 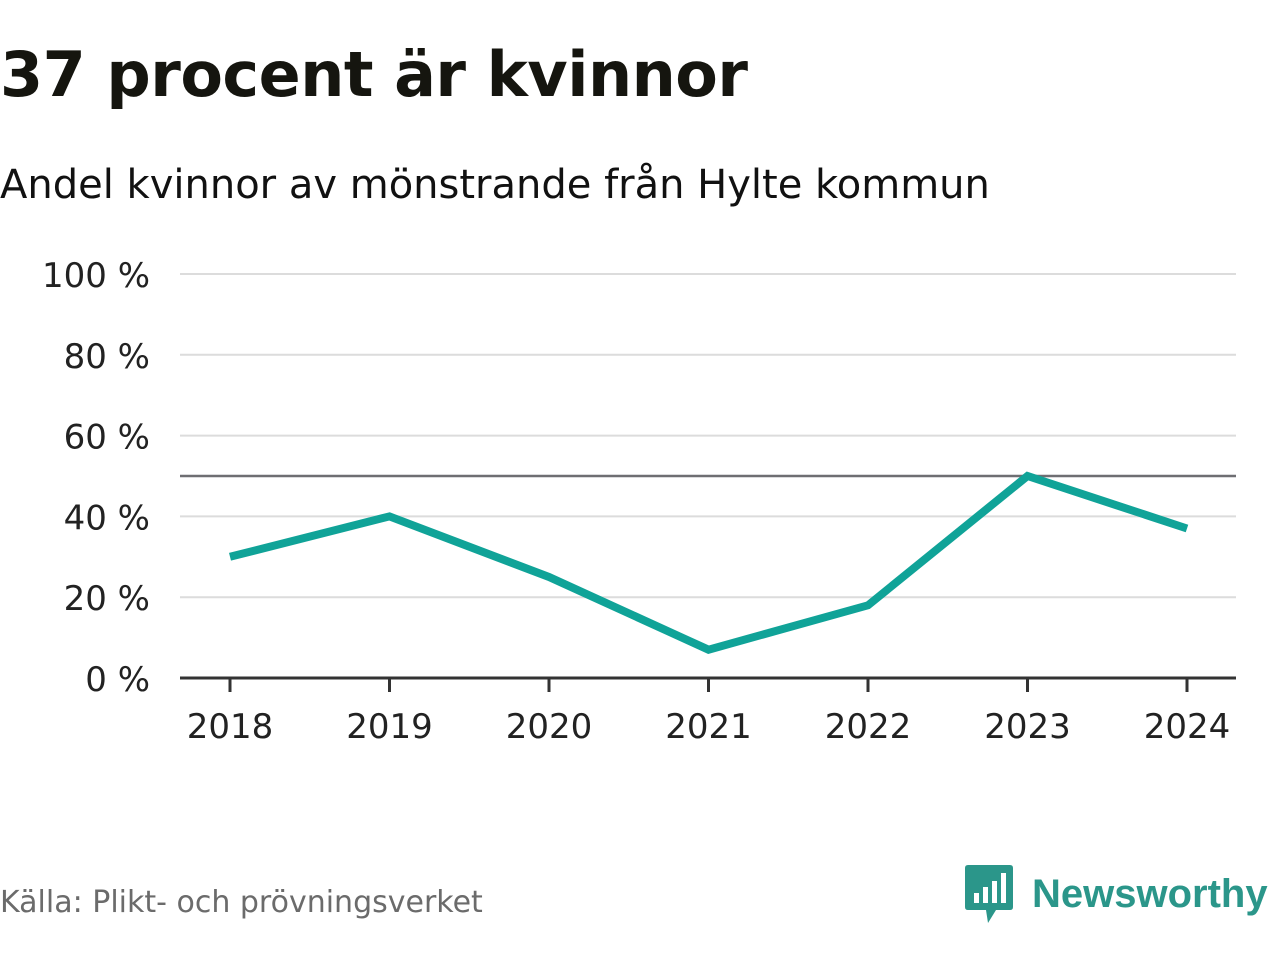 I want to click on y-tick-label: 100 %, so click(x=96, y=276).